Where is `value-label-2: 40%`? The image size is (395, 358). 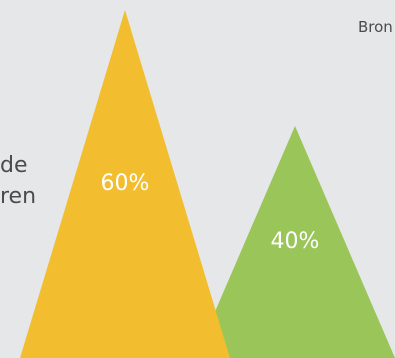
value-label-2: 40% is located at coordinates (295, 241).